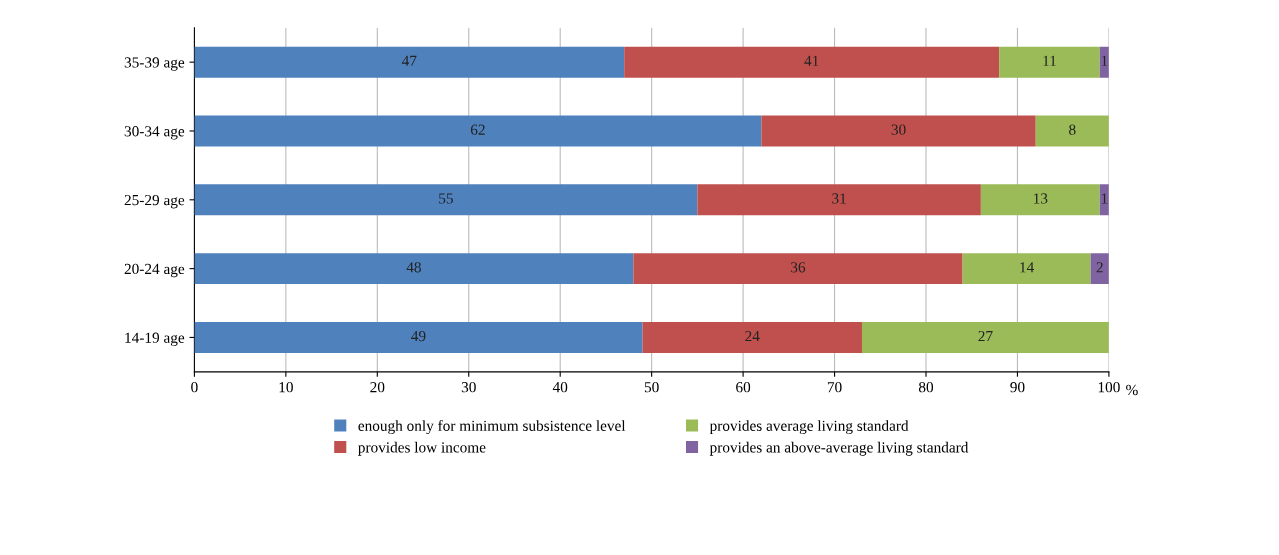 This screenshot has width=1279, height=555. Describe the element at coordinates (834, 387) in the screenshot. I see `x-tick-label: 70` at that location.